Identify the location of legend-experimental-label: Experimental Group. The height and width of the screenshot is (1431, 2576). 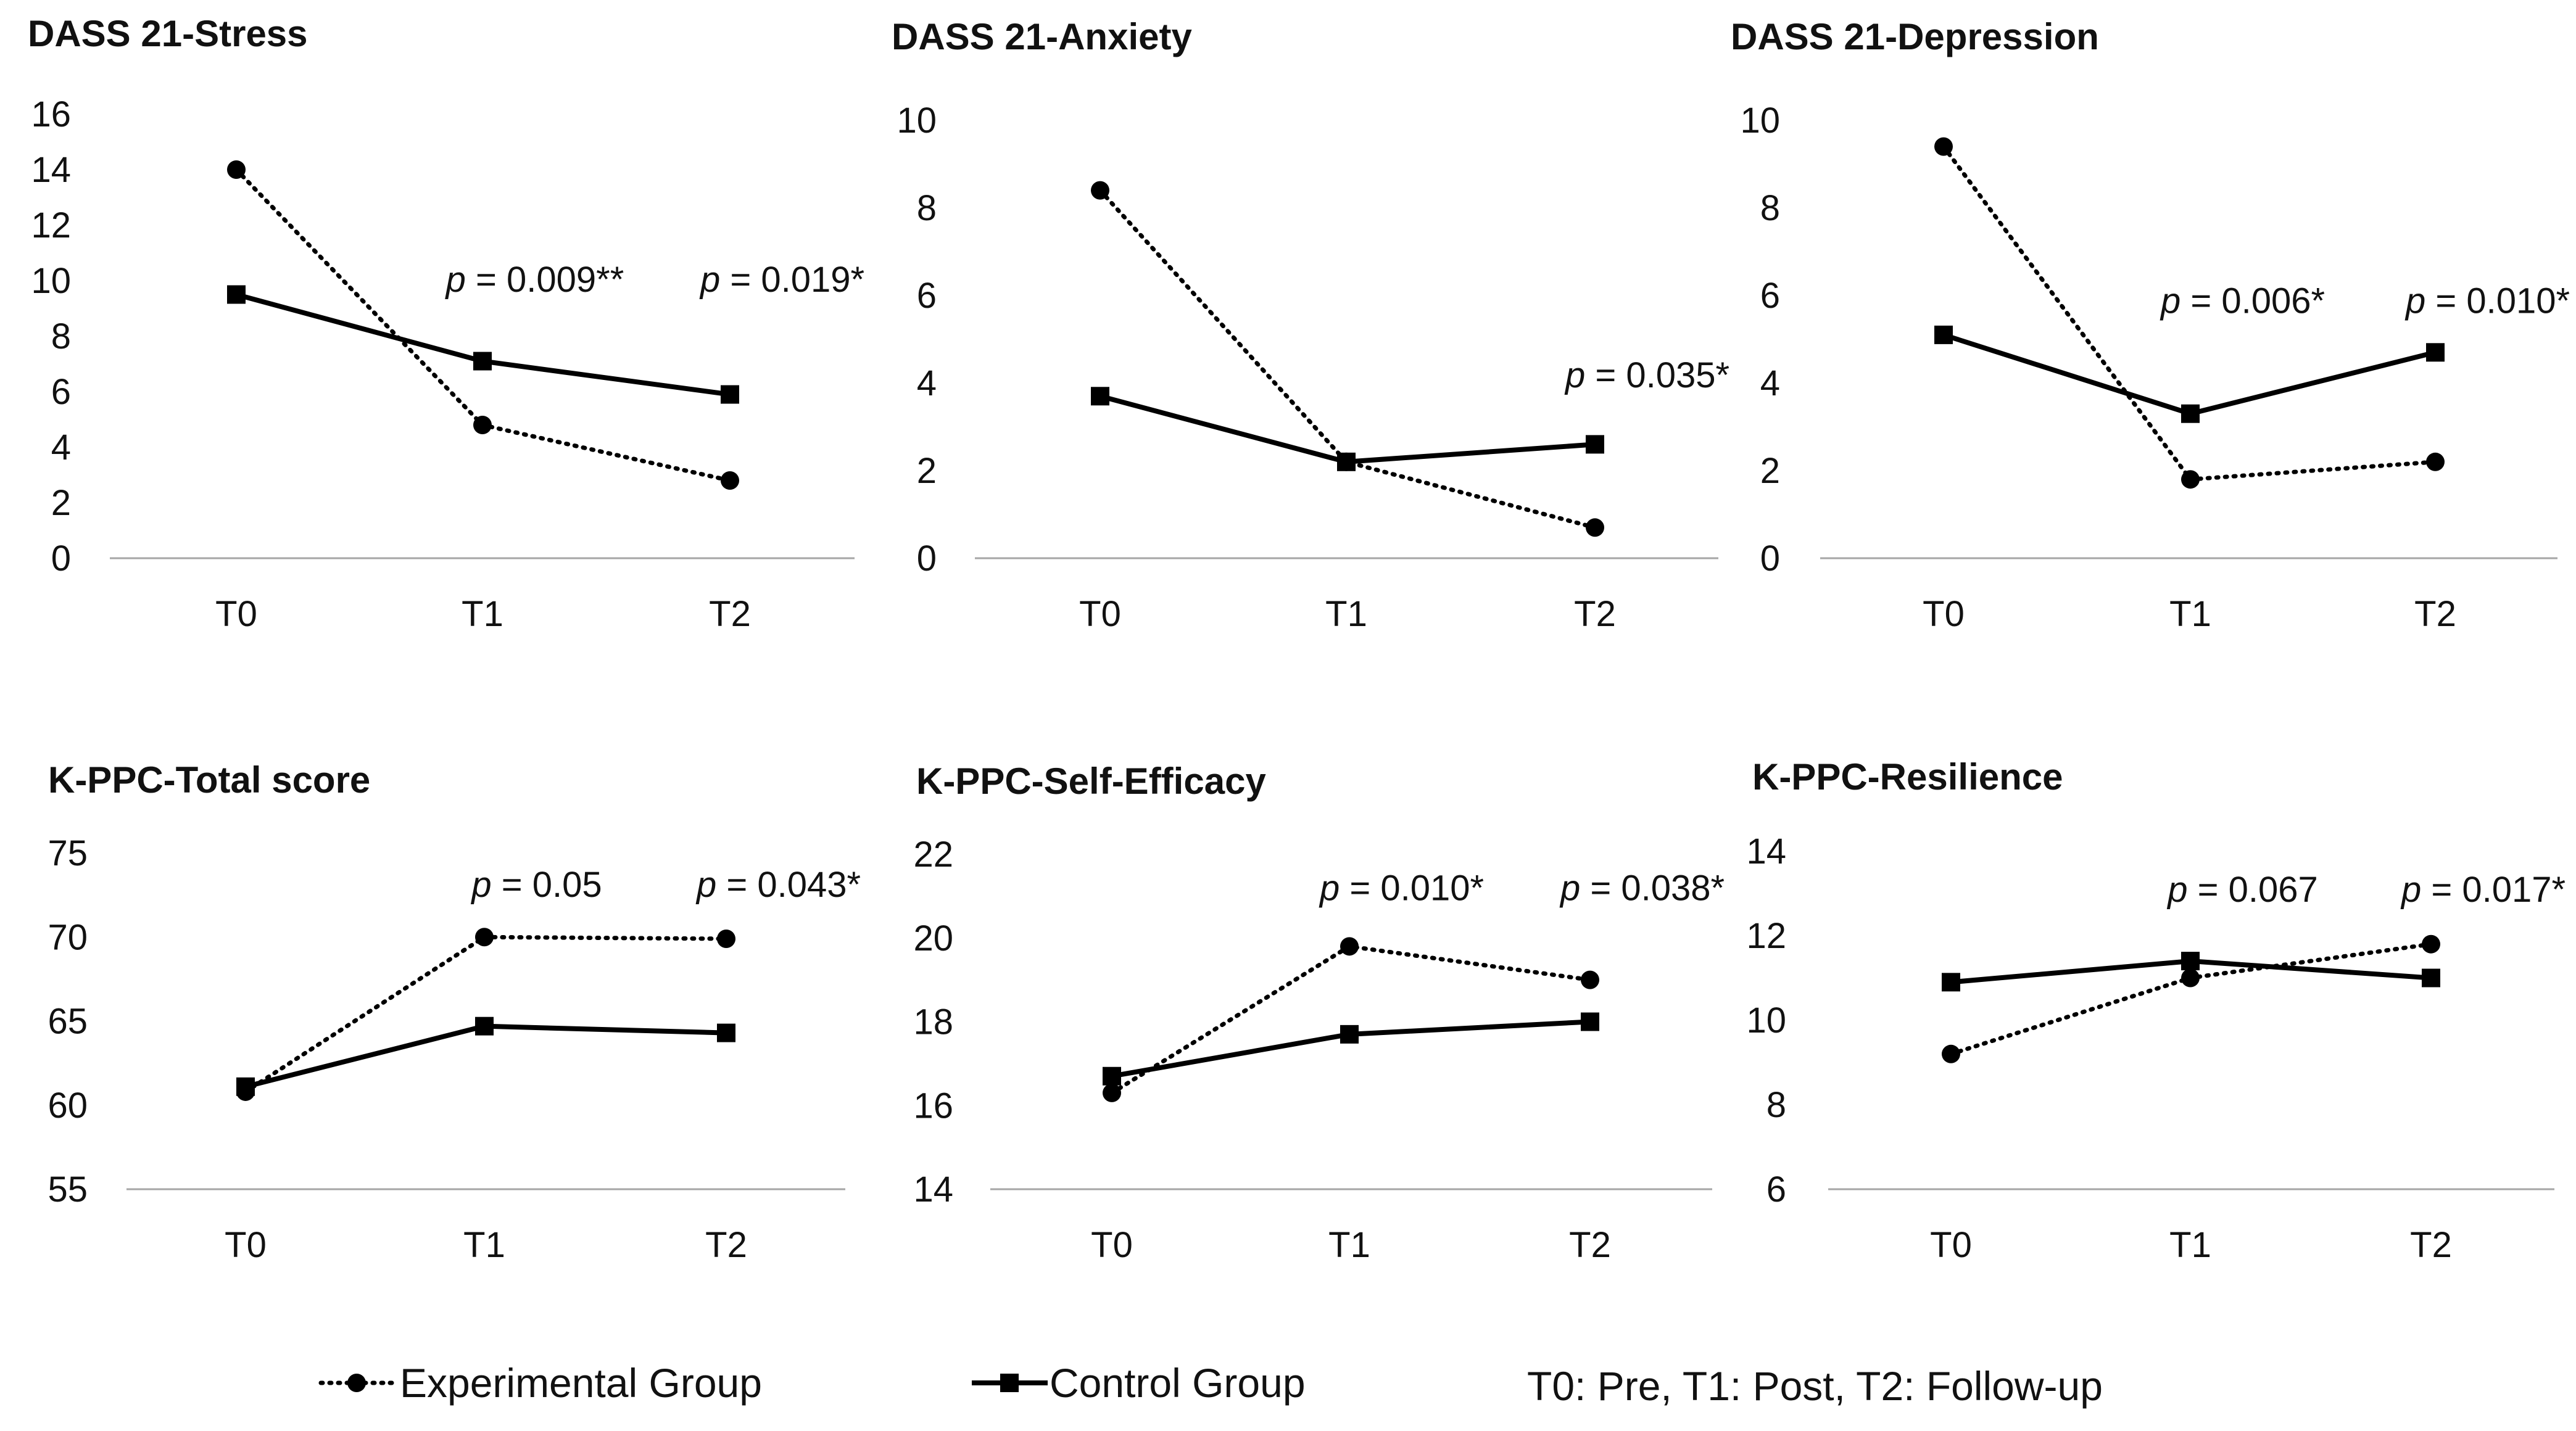
(581, 1383).